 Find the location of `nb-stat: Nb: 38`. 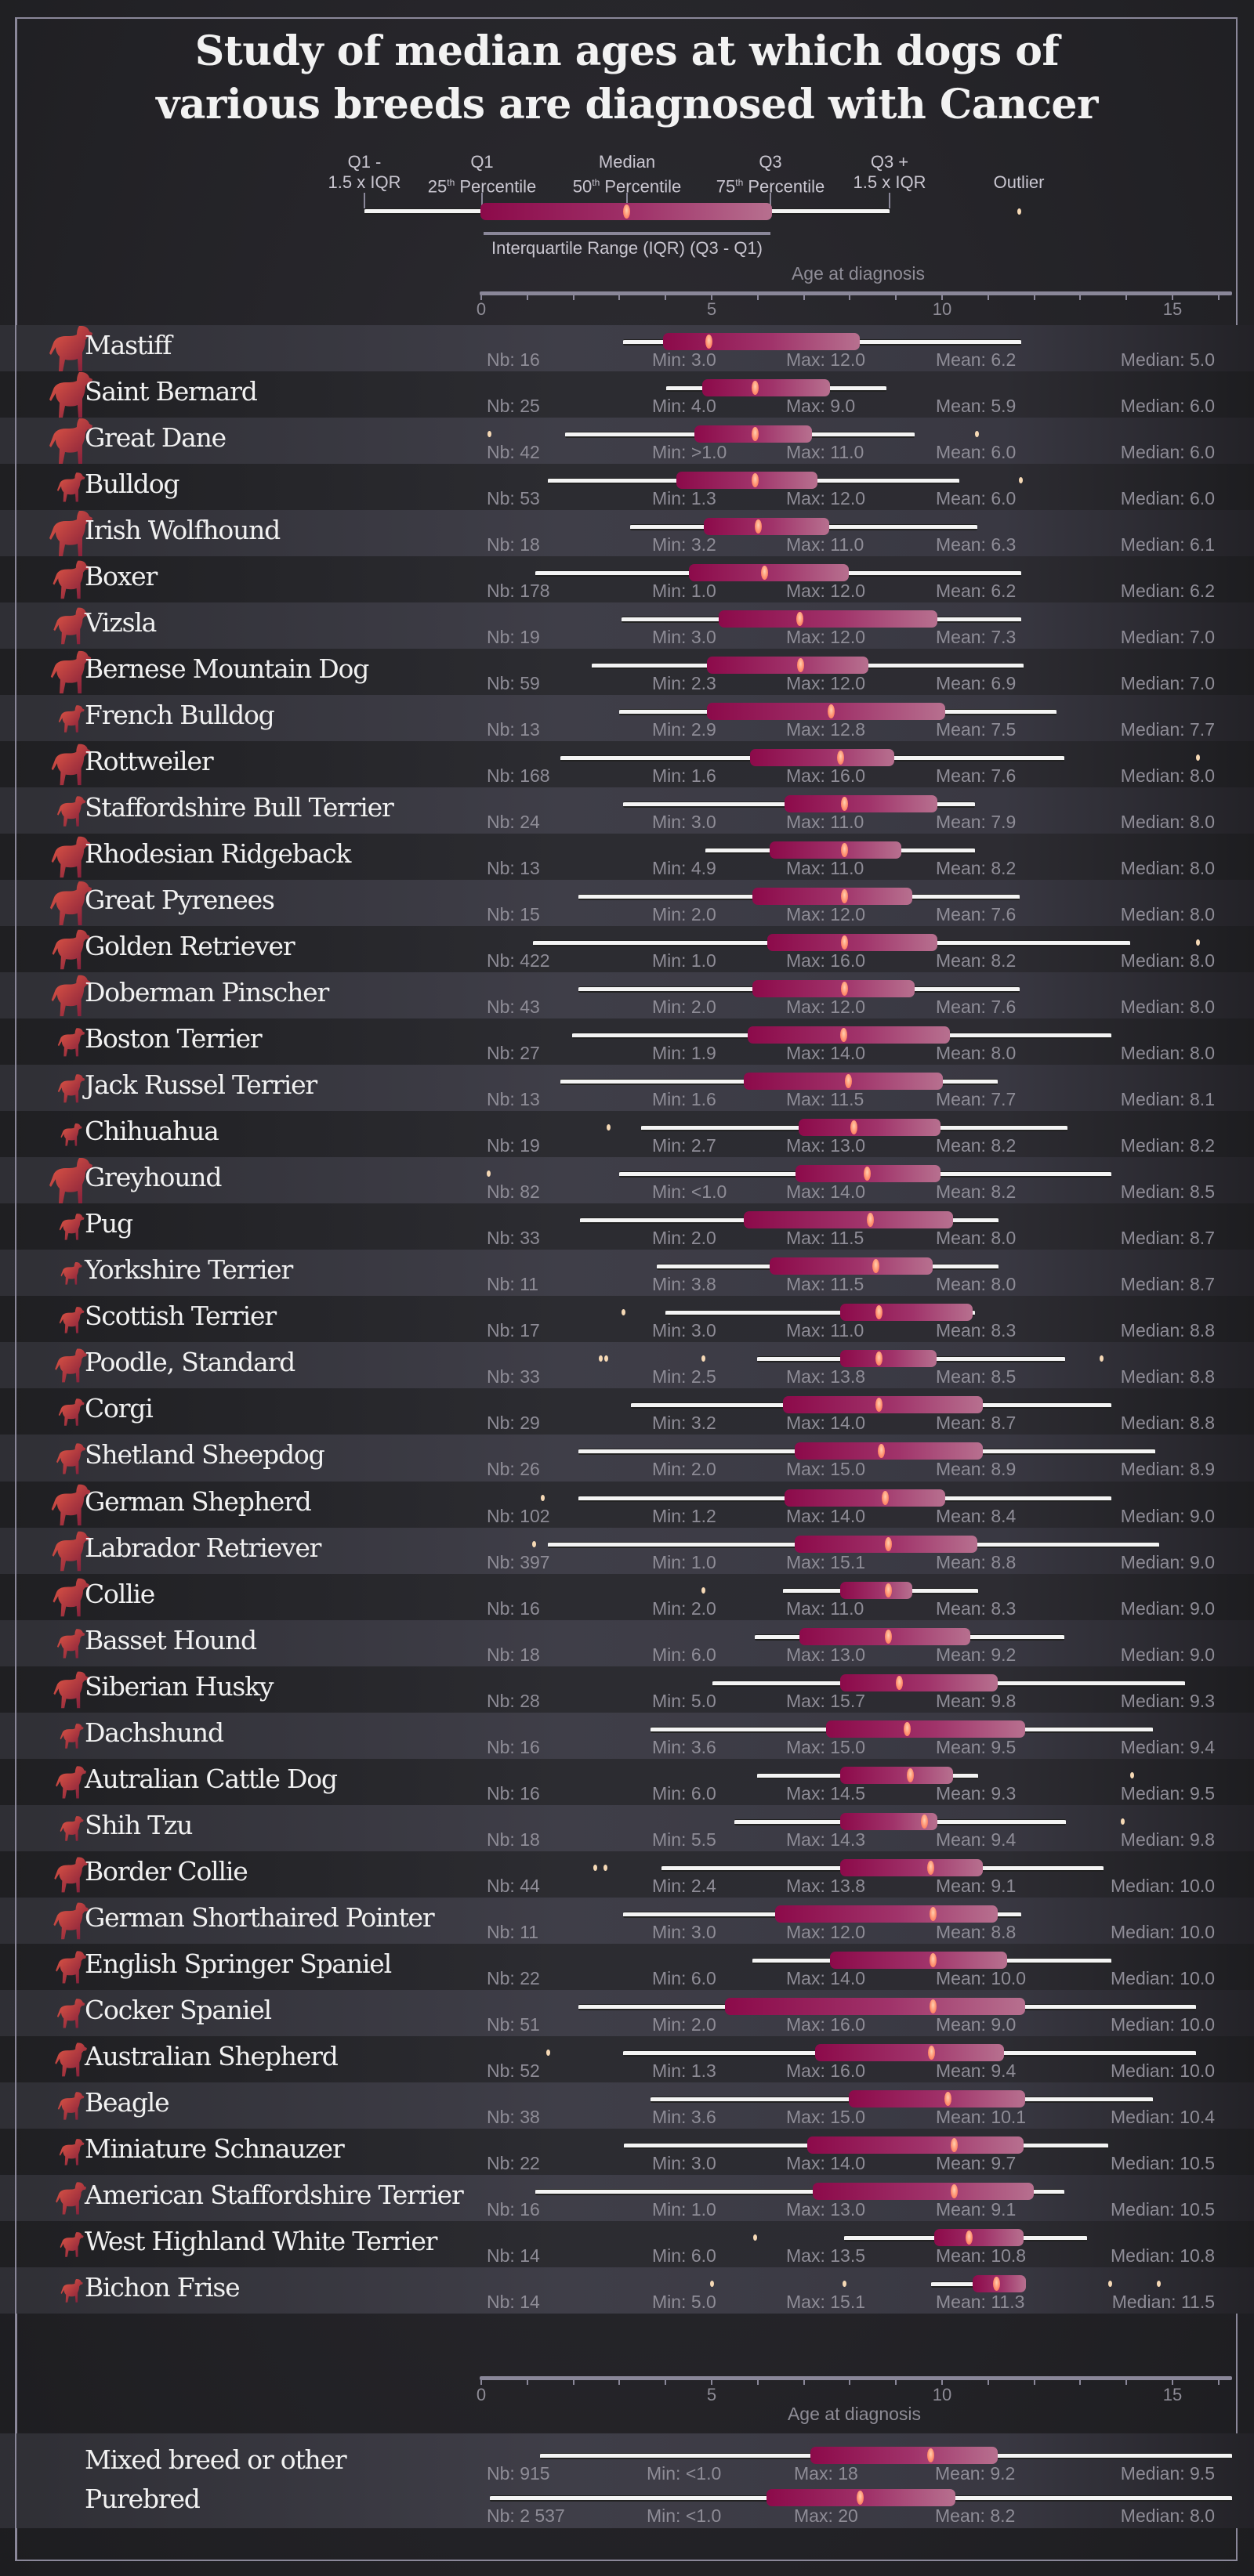

nb-stat: Nb: 38 is located at coordinates (513, 2118).